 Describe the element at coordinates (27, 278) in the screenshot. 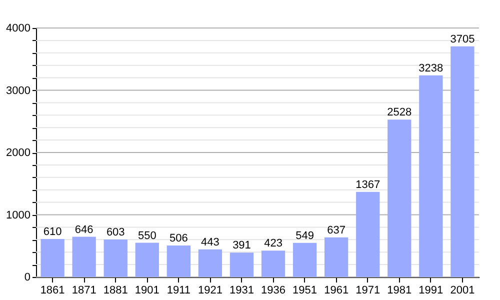

I see `y-tick-label: 0` at that location.